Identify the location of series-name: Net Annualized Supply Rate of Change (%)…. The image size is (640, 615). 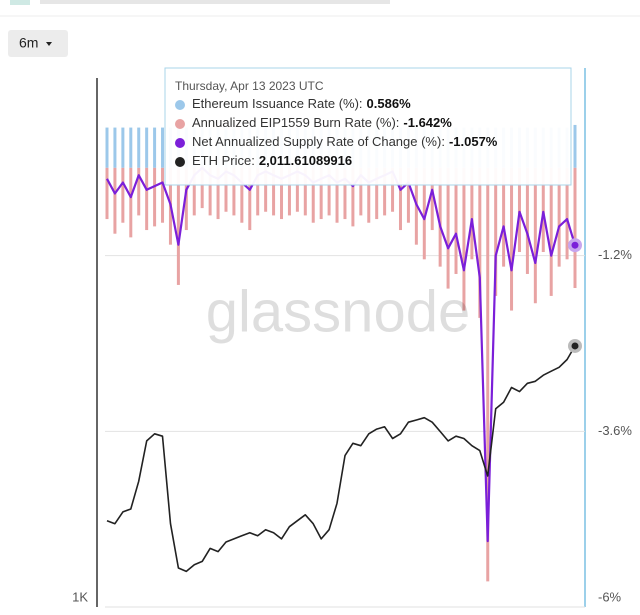
(318, 141).